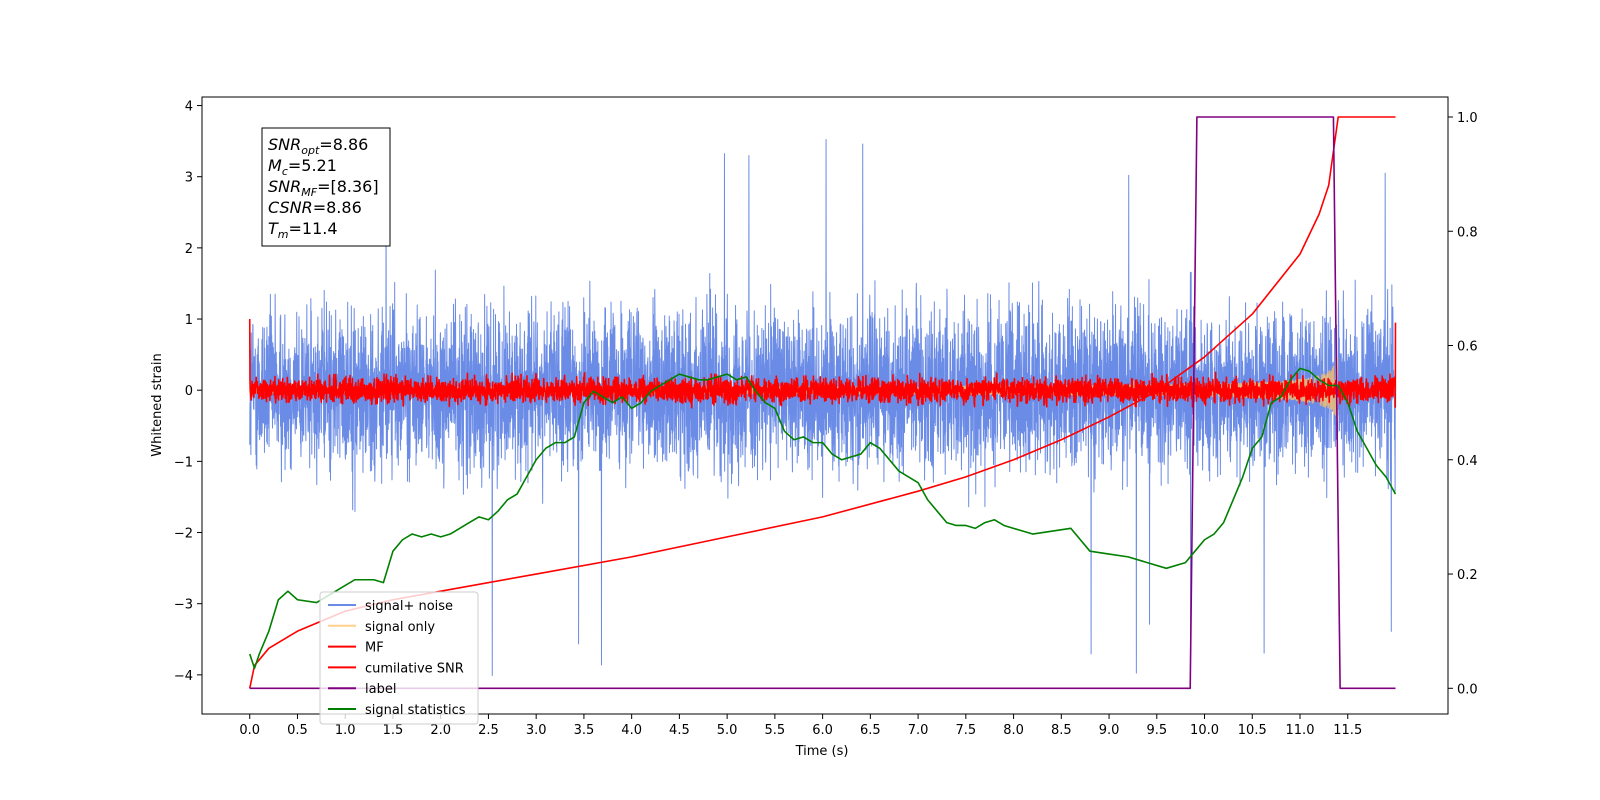 This screenshot has width=1600, height=800. Describe the element at coordinates (183, 676) in the screenshot. I see `y-tick-label: −4` at that location.